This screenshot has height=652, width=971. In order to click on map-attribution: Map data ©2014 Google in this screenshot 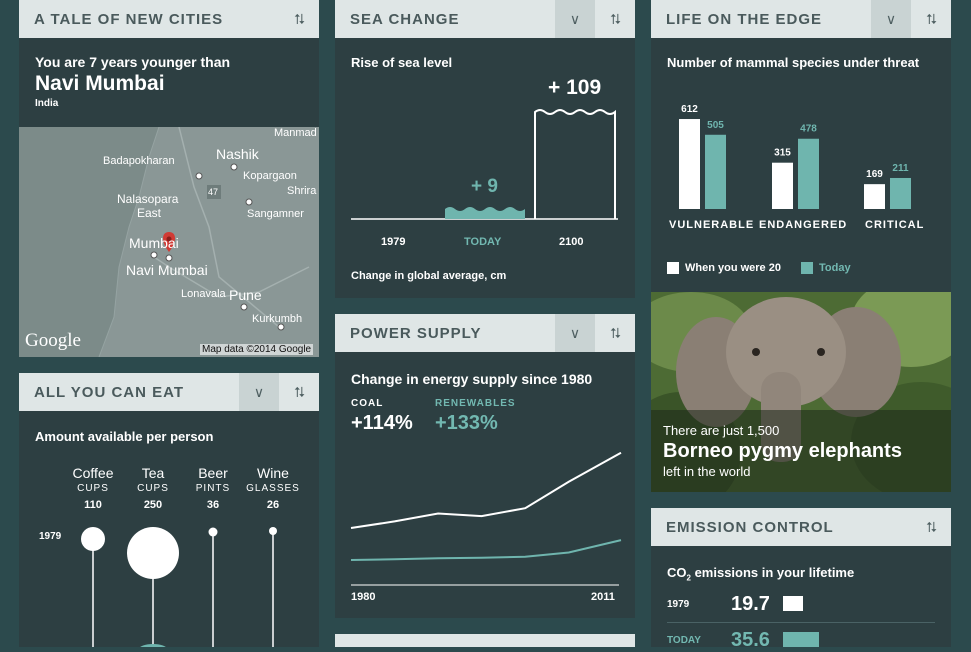, I will do `click(257, 349)`.